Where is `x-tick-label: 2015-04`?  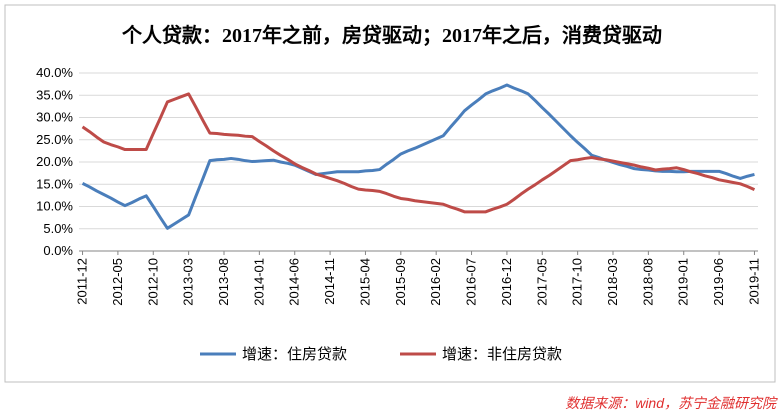
x-tick-label: 2015-04 is located at coordinates (364, 282).